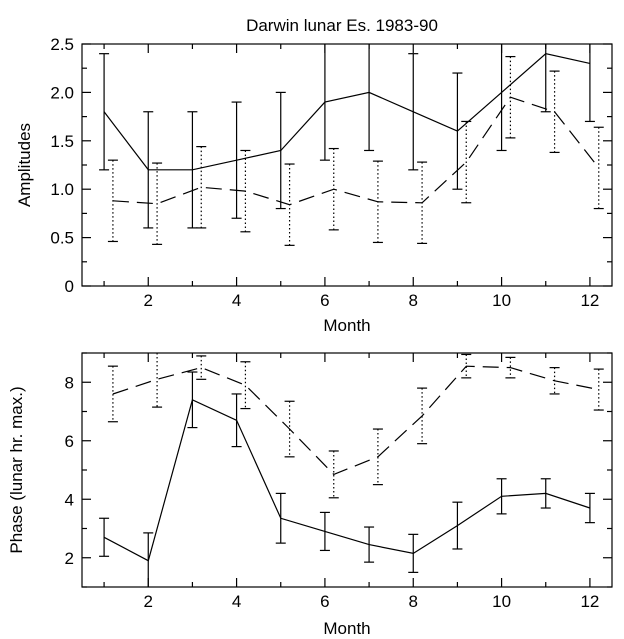 This screenshot has width=624, height=639. I want to click on y-tick-label: 0, so click(69, 286).